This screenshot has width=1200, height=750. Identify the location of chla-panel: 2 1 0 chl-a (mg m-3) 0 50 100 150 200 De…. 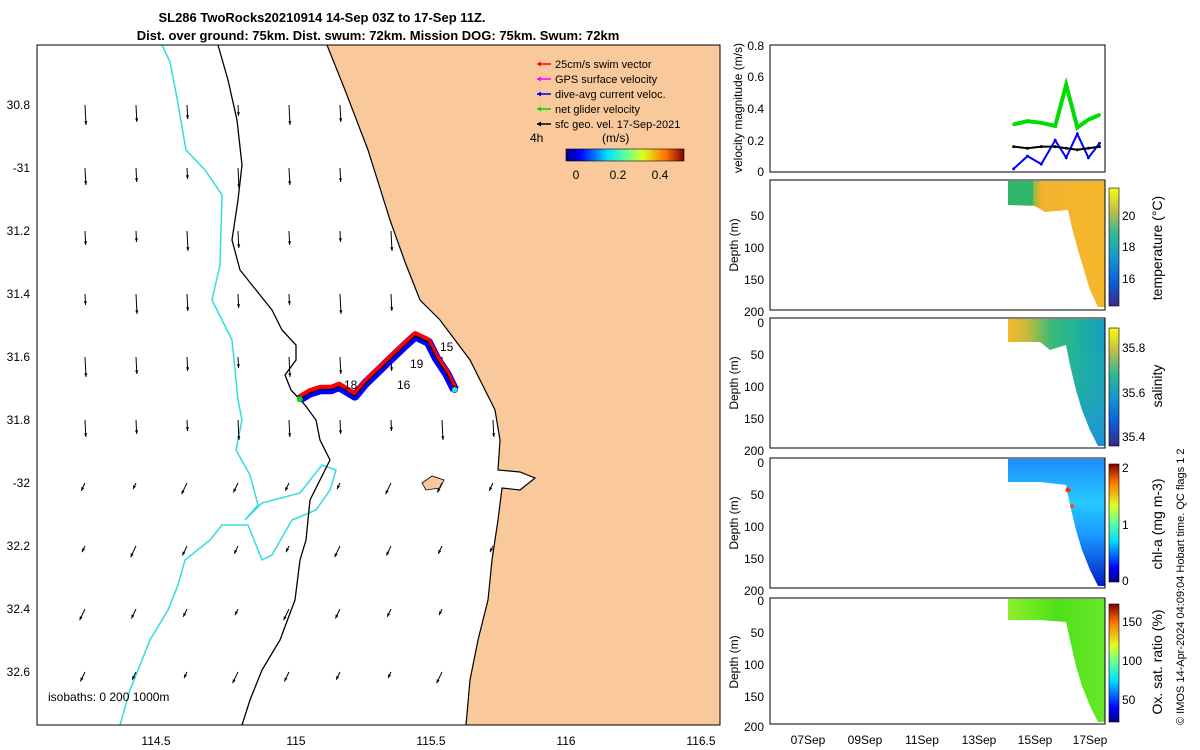
(946, 527).